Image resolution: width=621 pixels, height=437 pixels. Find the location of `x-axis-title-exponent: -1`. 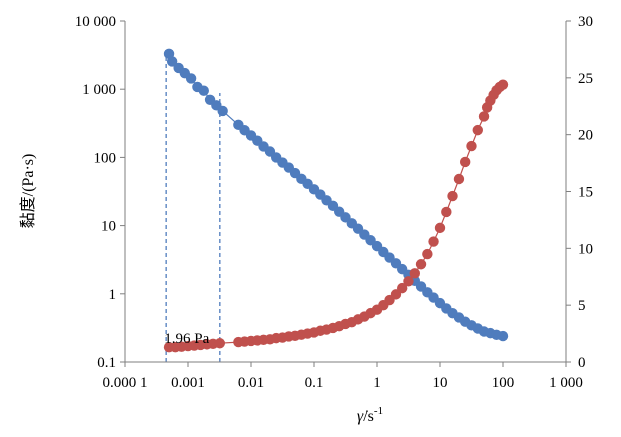

x-axis-title-exponent: -1 is located at coordinates (378, 411).